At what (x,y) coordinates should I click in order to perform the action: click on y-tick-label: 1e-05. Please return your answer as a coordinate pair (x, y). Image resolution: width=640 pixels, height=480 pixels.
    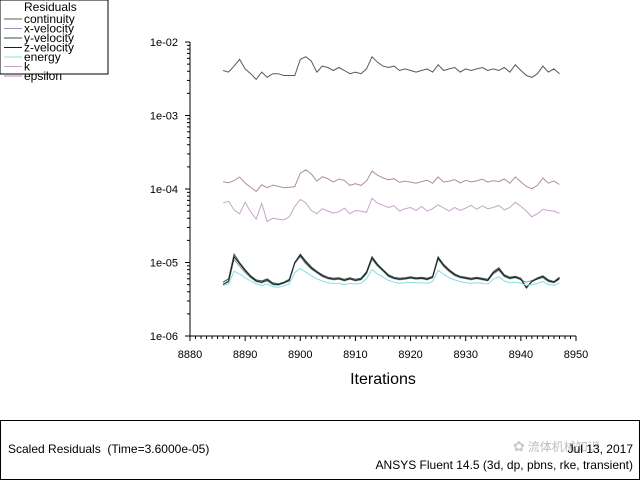
    Looking at the image, I should click on (164, 264).